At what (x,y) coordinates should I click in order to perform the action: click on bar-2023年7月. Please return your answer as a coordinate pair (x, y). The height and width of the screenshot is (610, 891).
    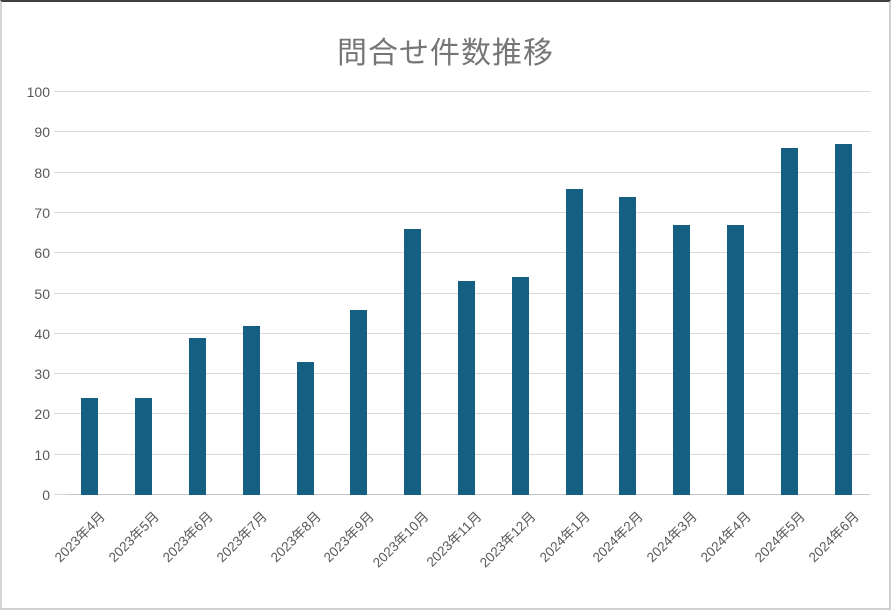
    Looking at the image, I should click on (251, 410).